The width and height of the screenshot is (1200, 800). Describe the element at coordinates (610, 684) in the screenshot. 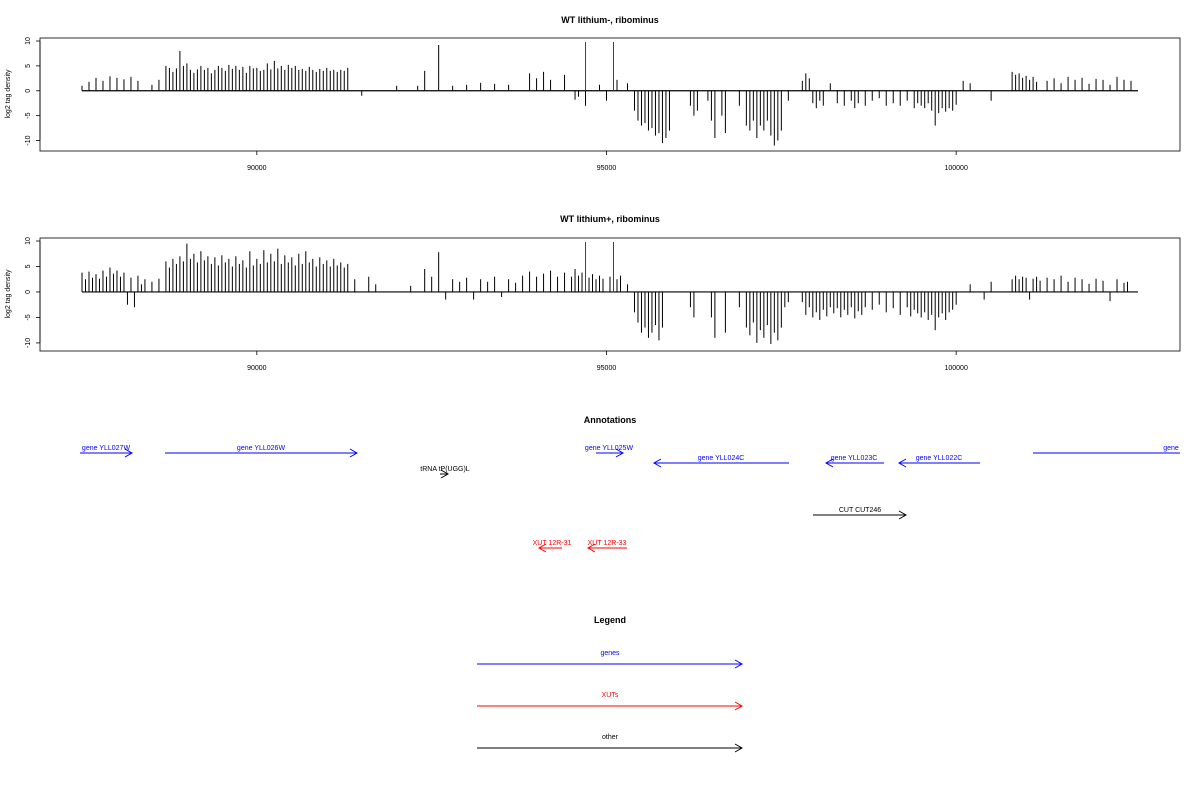

I see `legend: Legend genes XUTs other` at that location.